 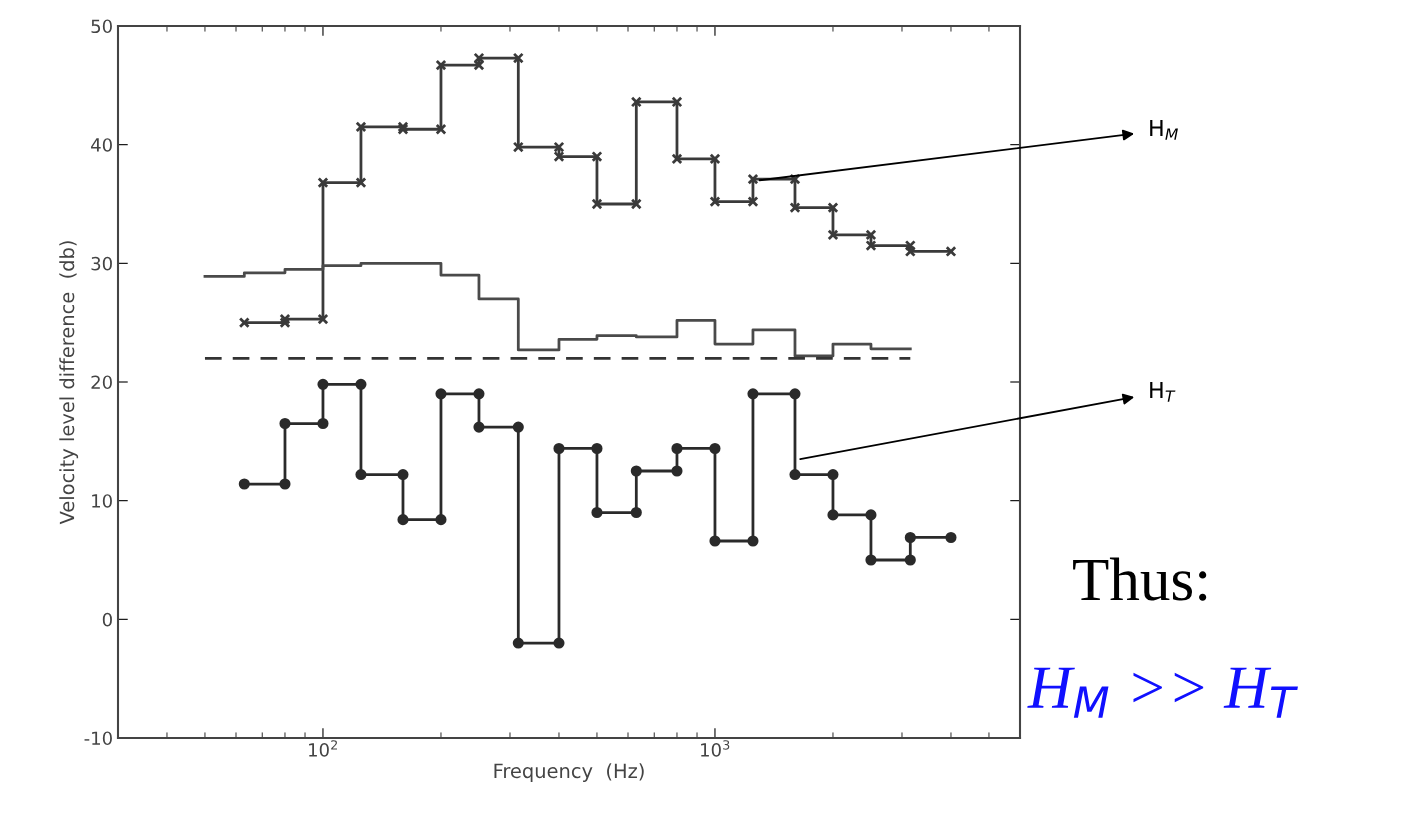 What do you see at coordinates (101, 263) in the screenshot?
I see `y-tick-label: 30` at bounding box center [101, 263].